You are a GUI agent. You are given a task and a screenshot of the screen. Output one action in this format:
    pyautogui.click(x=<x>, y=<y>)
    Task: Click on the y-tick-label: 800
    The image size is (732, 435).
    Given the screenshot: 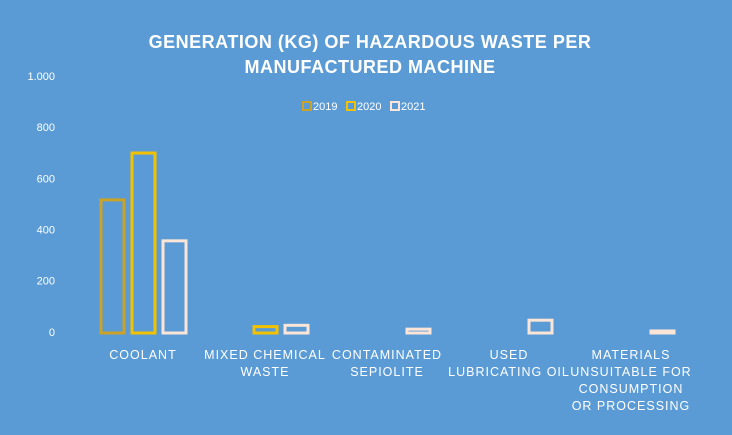 What is the action you would take?
    pyautogui.click(x=46, y=128)
    